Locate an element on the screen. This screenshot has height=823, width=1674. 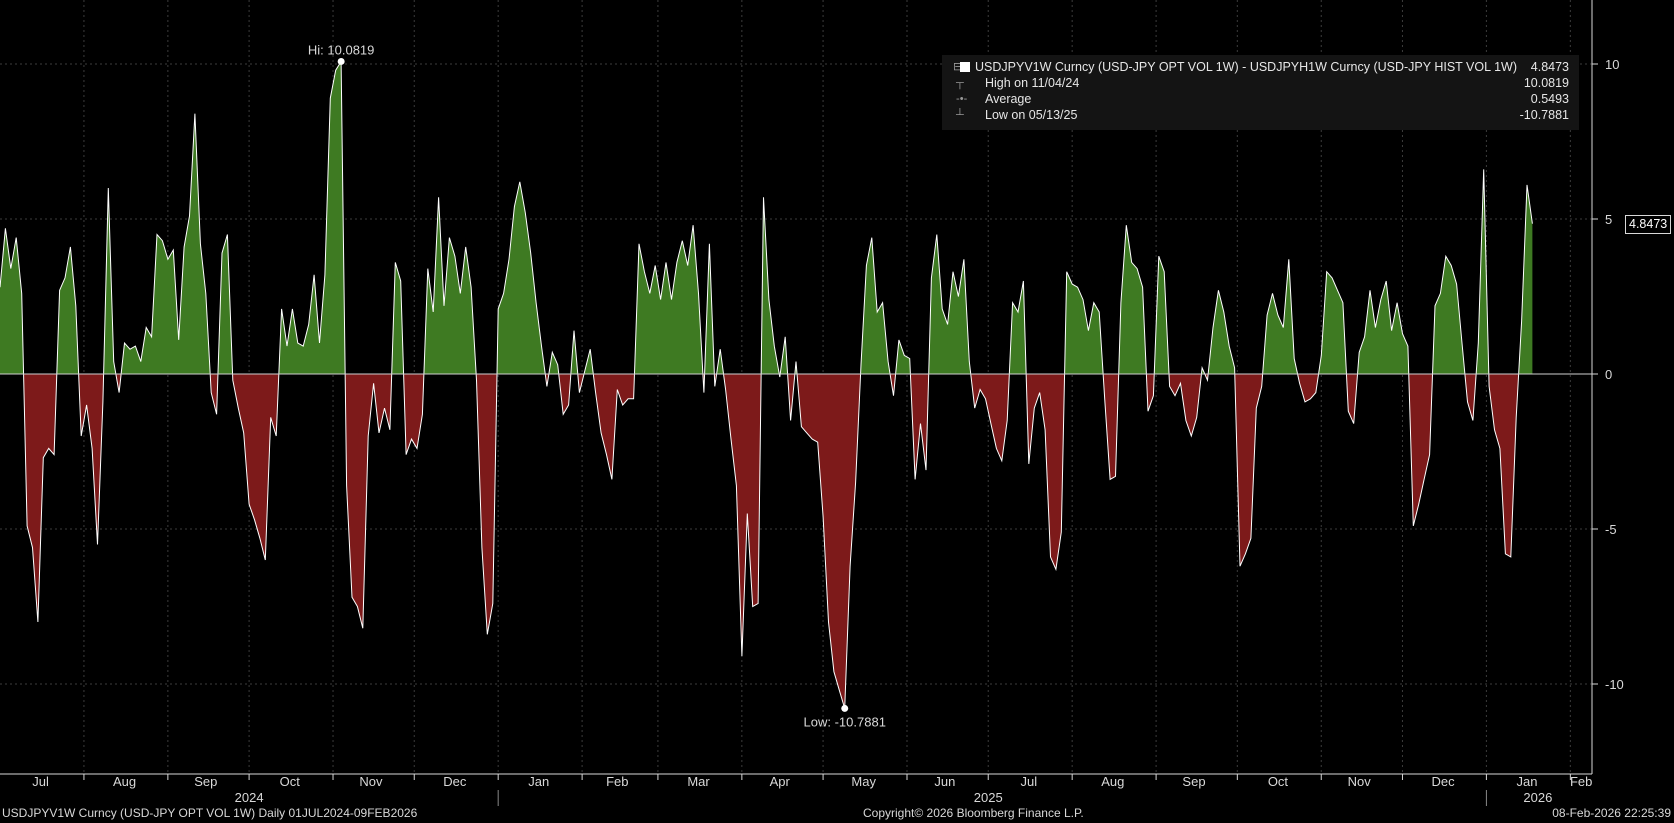
year-label: 2025 is located at coordinates (988, 797).